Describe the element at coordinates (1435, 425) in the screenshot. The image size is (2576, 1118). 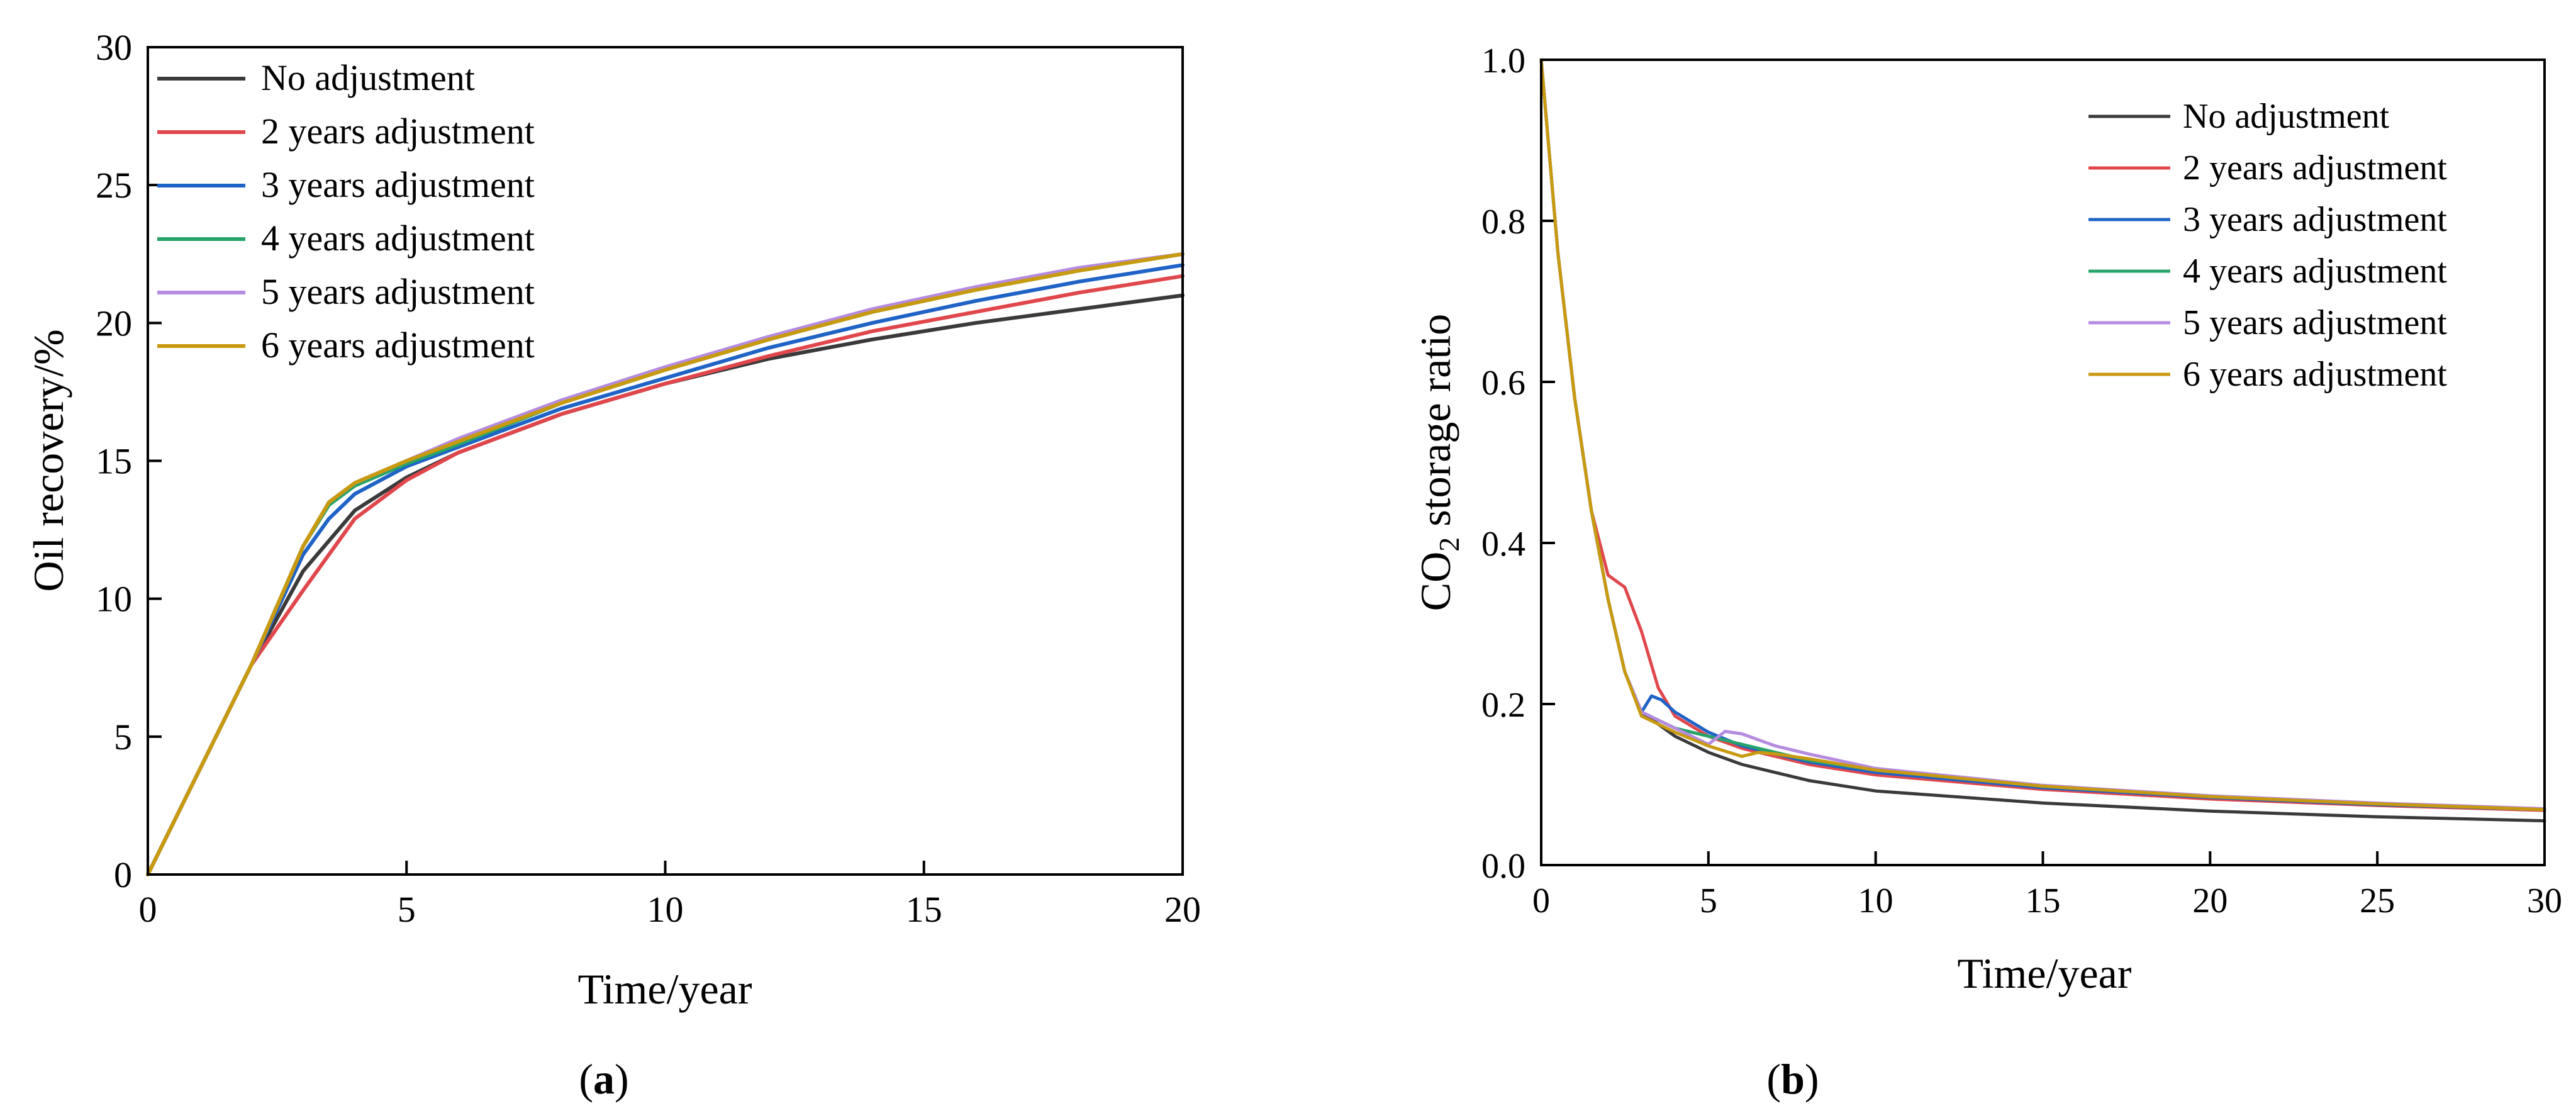
I see `chart-b-y-label-suffix: storage ratio` at that location.